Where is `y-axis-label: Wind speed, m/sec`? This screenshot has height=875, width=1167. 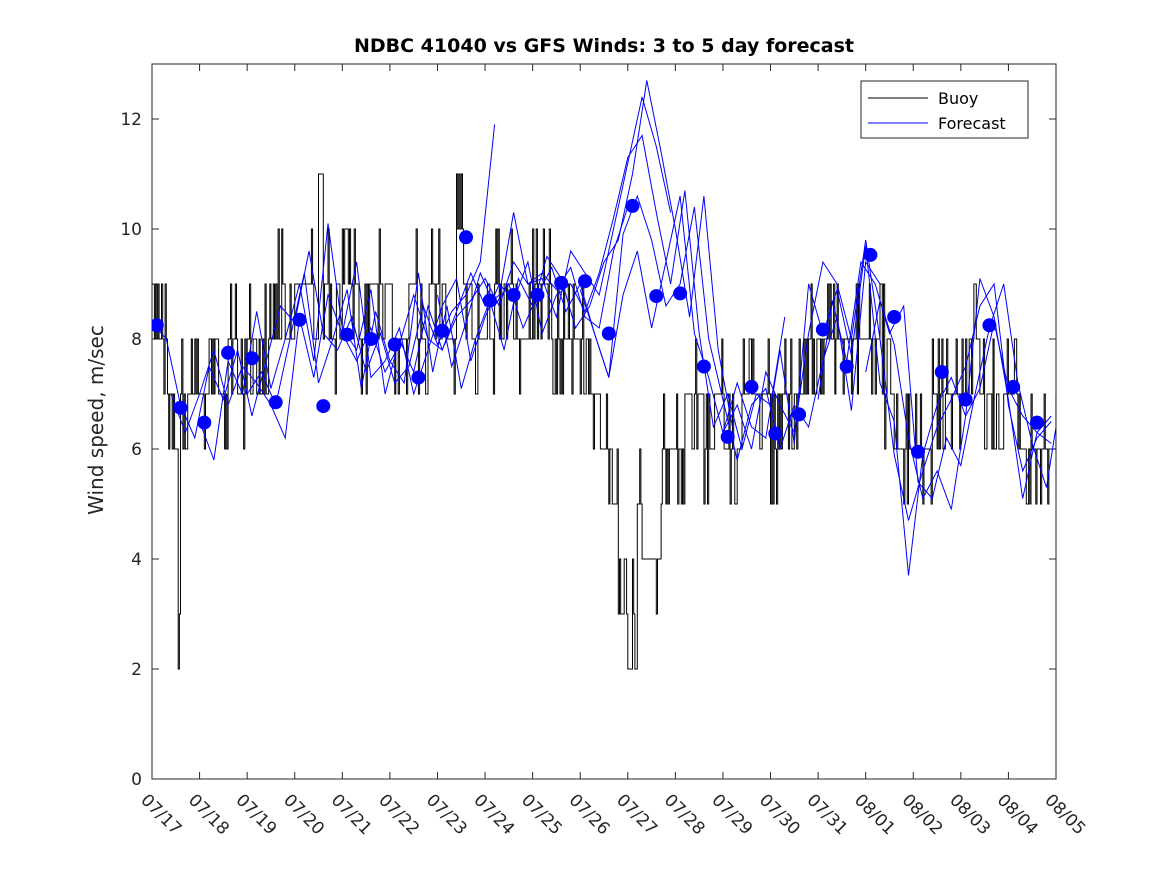
y-axis-label: Wind speed, m/sec is located at coordinates (96, 420).